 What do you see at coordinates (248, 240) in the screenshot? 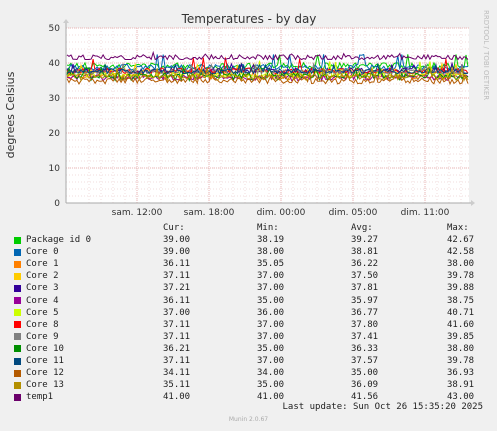
I see `legend-row: Package id 0 39.00 38.19 39.27 42.67` at bounding box center [248, 240].